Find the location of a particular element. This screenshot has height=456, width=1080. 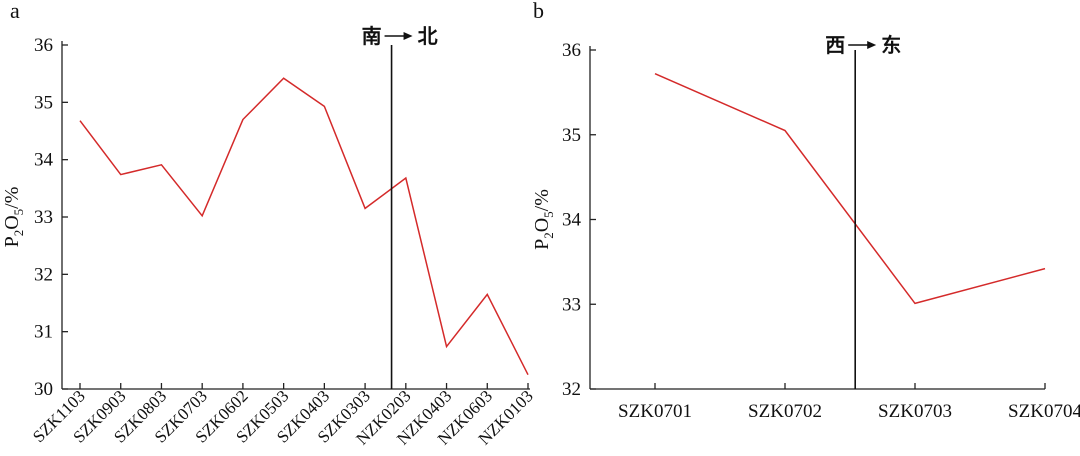

direction-left-label: 西 is located at coordinates (835, 45).